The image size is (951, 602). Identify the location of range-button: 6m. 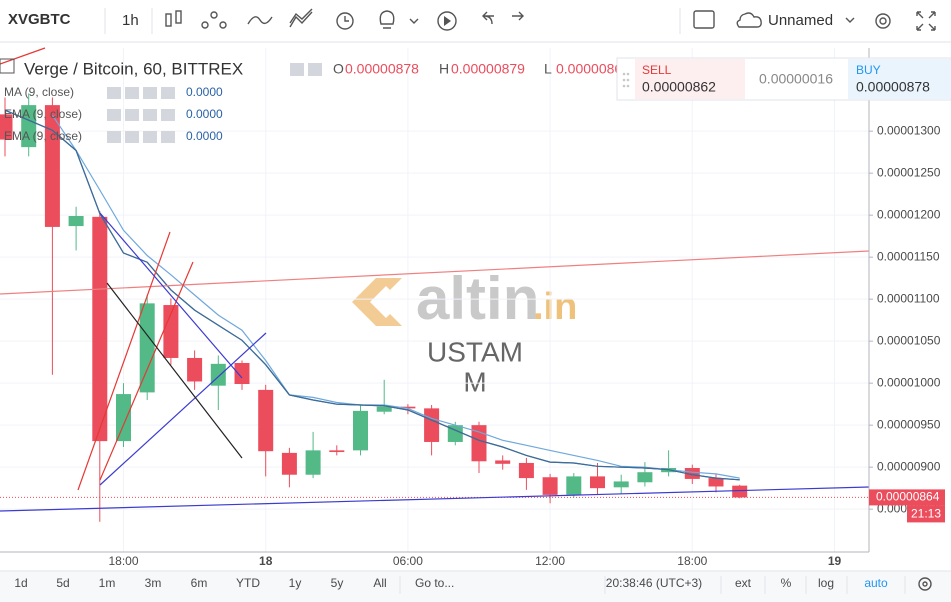
(199, 583).